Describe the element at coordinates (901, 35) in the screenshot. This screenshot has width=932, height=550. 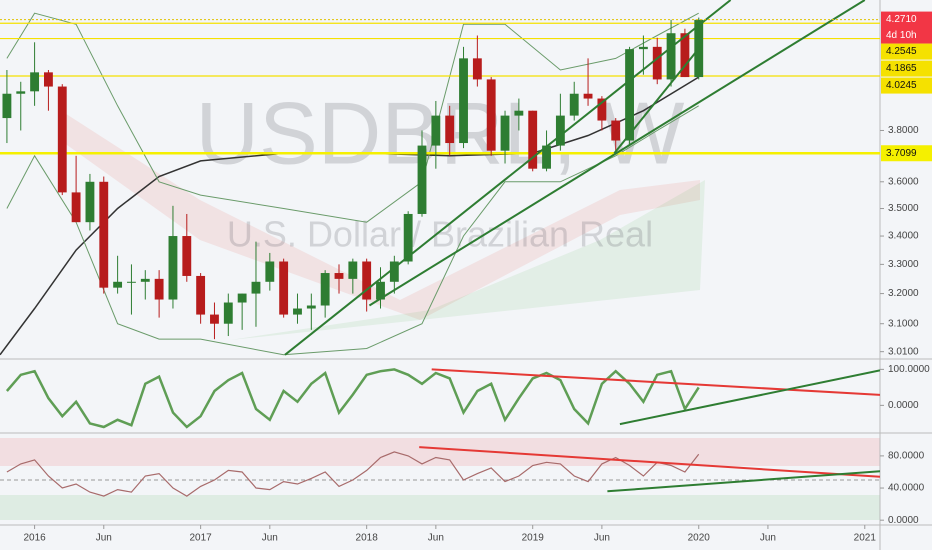
I see `countdown-label: 4d 10h` at that location.